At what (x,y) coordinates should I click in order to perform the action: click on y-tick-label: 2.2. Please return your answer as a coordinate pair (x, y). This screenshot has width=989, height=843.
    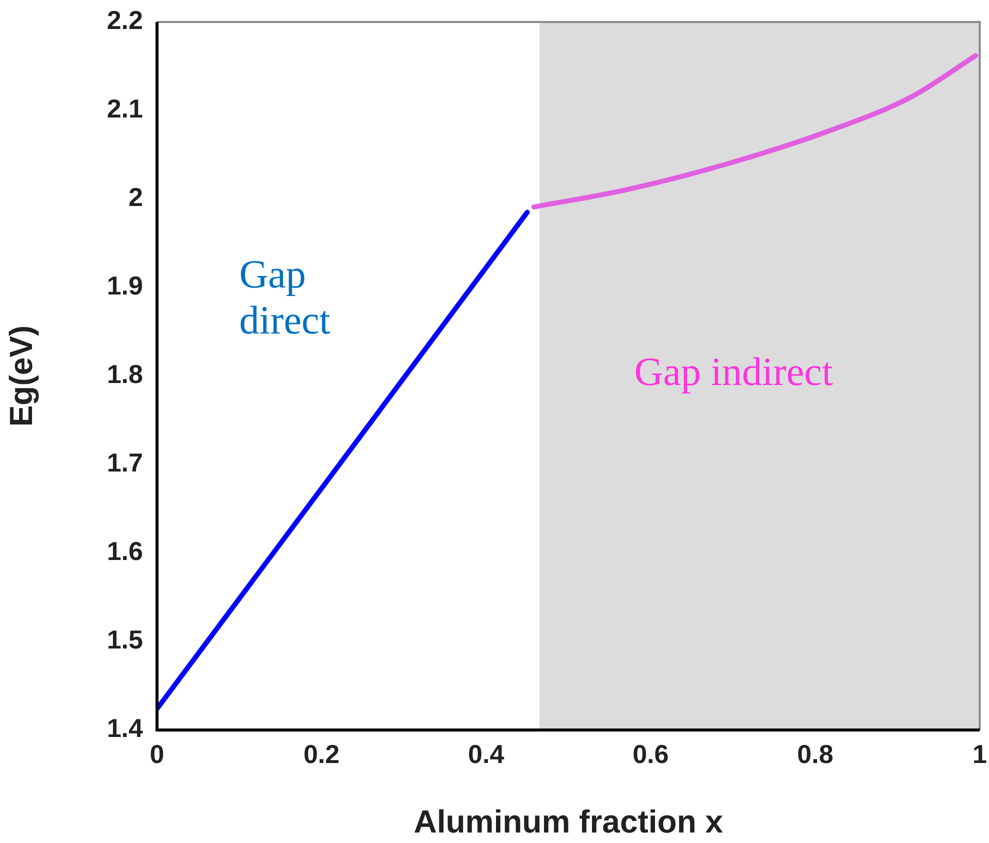
    Looking at the image, I should click on (124, 20).